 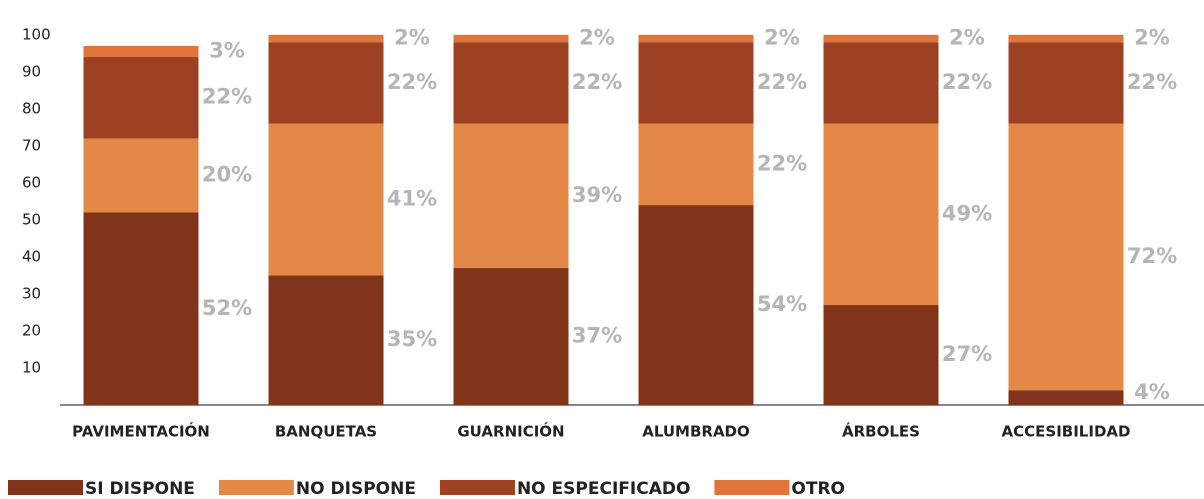 What do you see at coordinates (818, 489) in the screenshot?
I see `legend-label: OTRO` at bounding box center [818, 489].